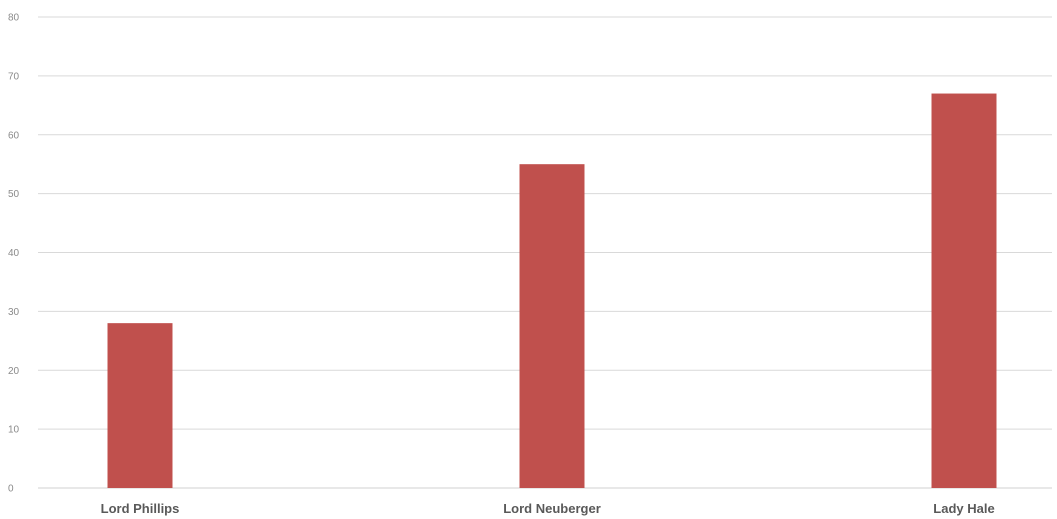  Describe the element at coordinates (14, 18) in the screenshot. I see `y-tick-label: 80` at that location.